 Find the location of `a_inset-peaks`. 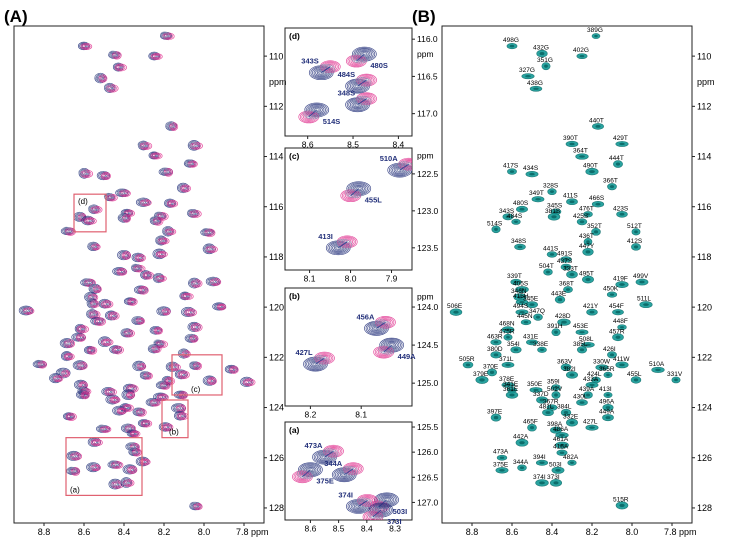

a_inset-peaks is located at coordinates (345, 482).